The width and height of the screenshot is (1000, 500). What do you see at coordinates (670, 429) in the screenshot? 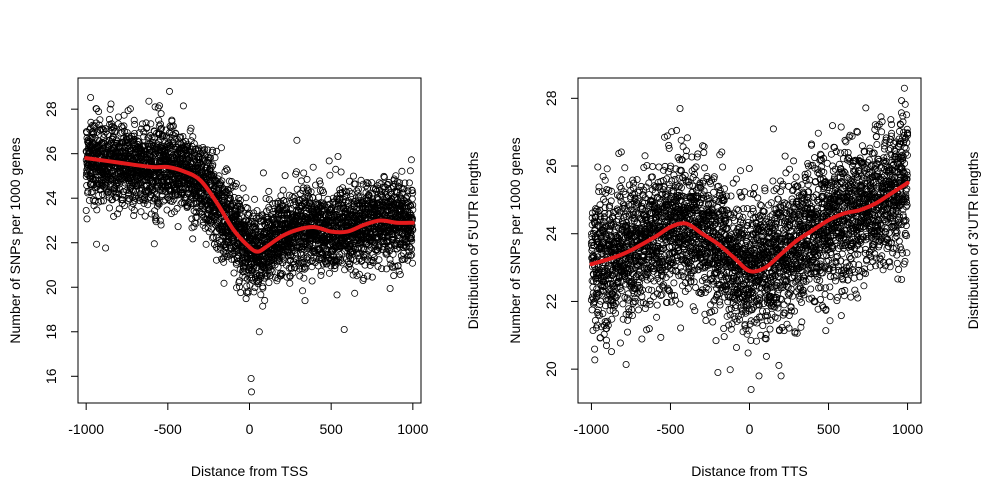
I see `x-tick-label: -500` at bounding box center [670, 429].